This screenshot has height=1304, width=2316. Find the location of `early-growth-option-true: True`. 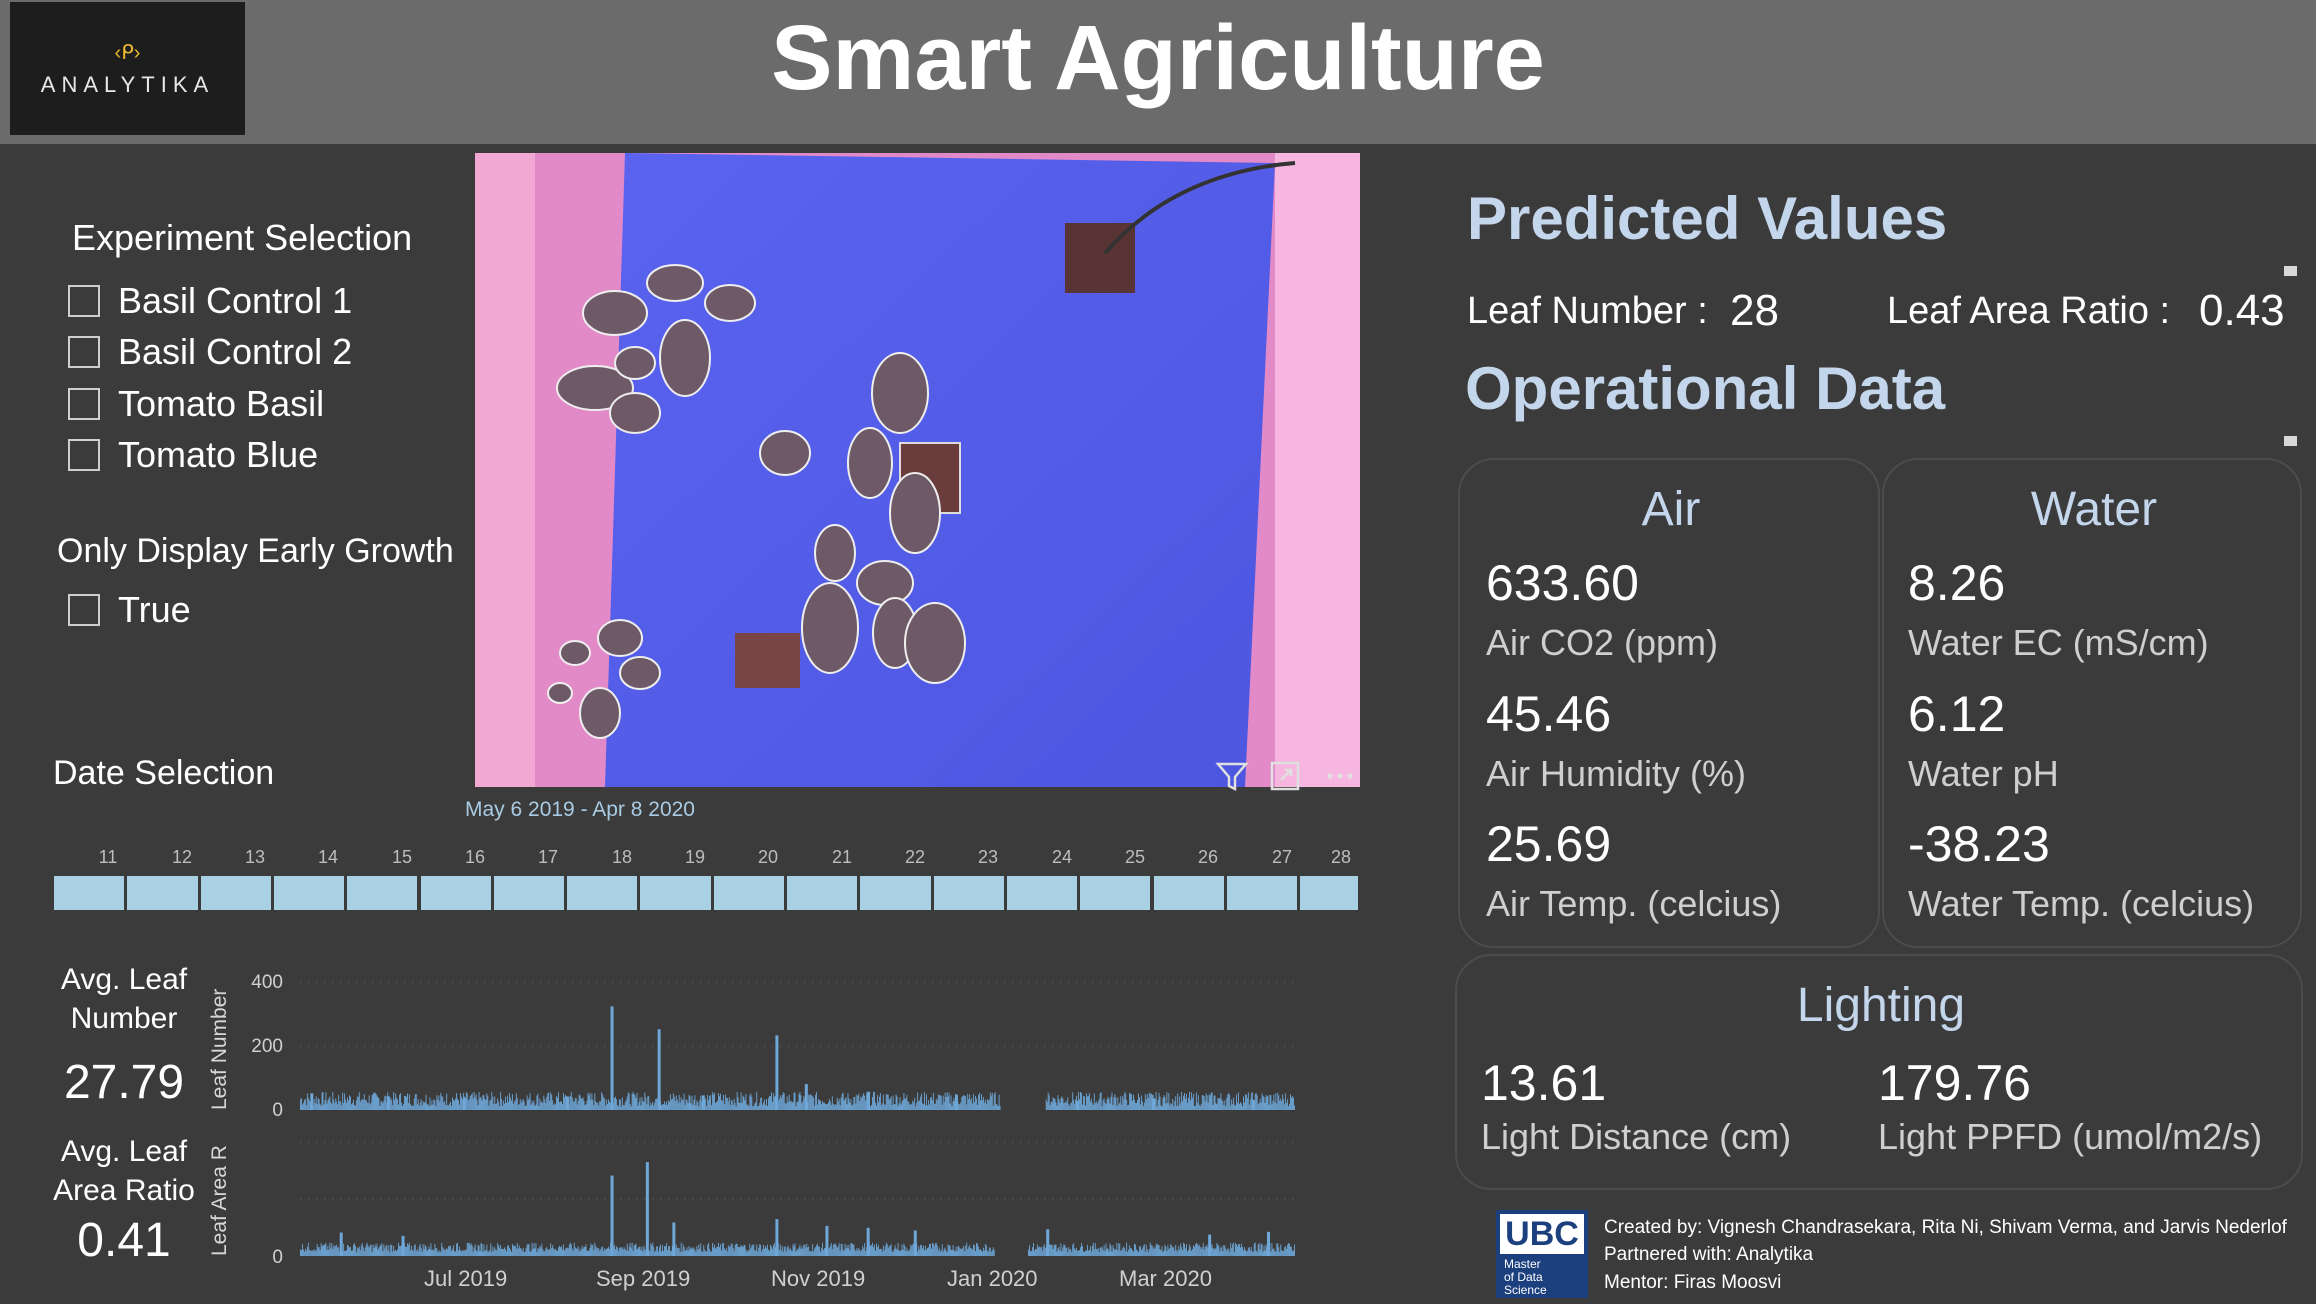

early-growth-option-true: True is located at coordinates (129, 609).